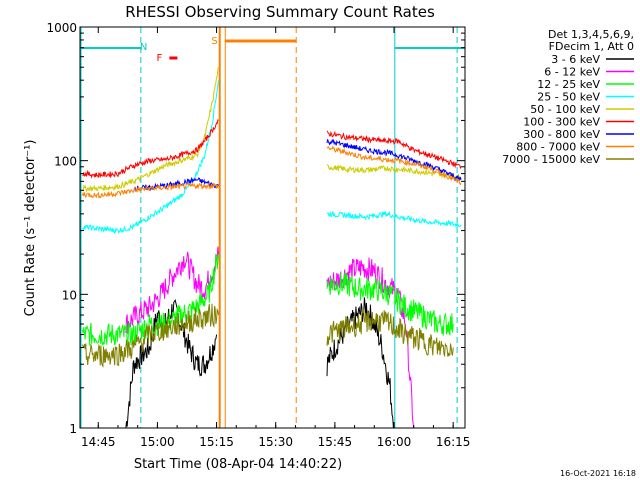  I want to click on x-tick-label-4: 15:45, so click(335, 442).